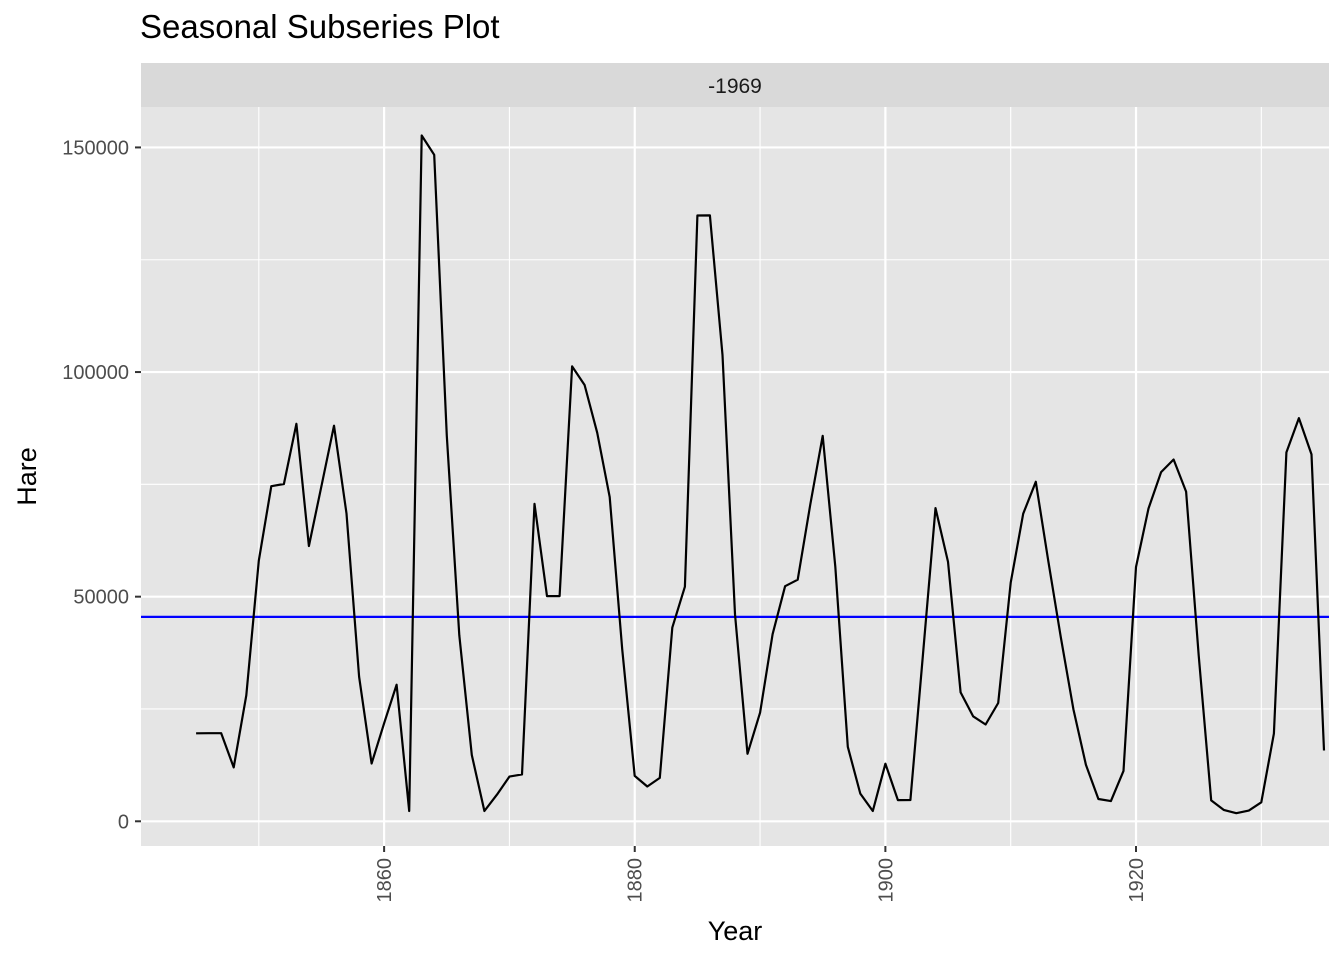  Describe the element at coordinates (385, 880) in the screenshot. I see `x-tick-label: 1860` at that location.